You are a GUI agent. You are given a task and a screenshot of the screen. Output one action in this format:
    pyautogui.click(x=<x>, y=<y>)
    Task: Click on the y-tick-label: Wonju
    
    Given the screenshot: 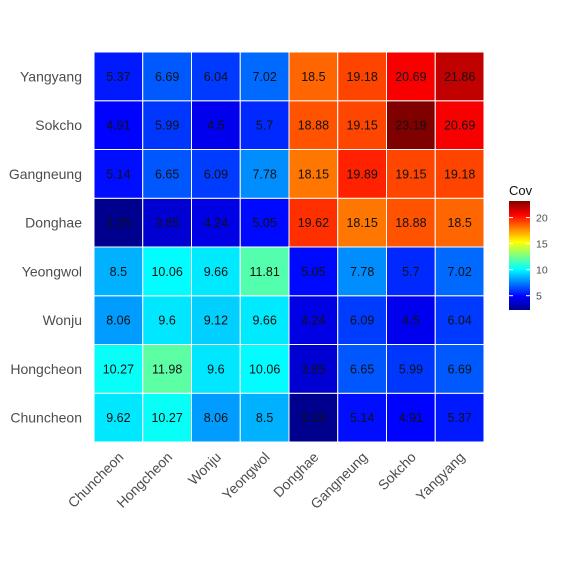 What is the action you would take?
    pyautogui.click(x=62, y=320)
    